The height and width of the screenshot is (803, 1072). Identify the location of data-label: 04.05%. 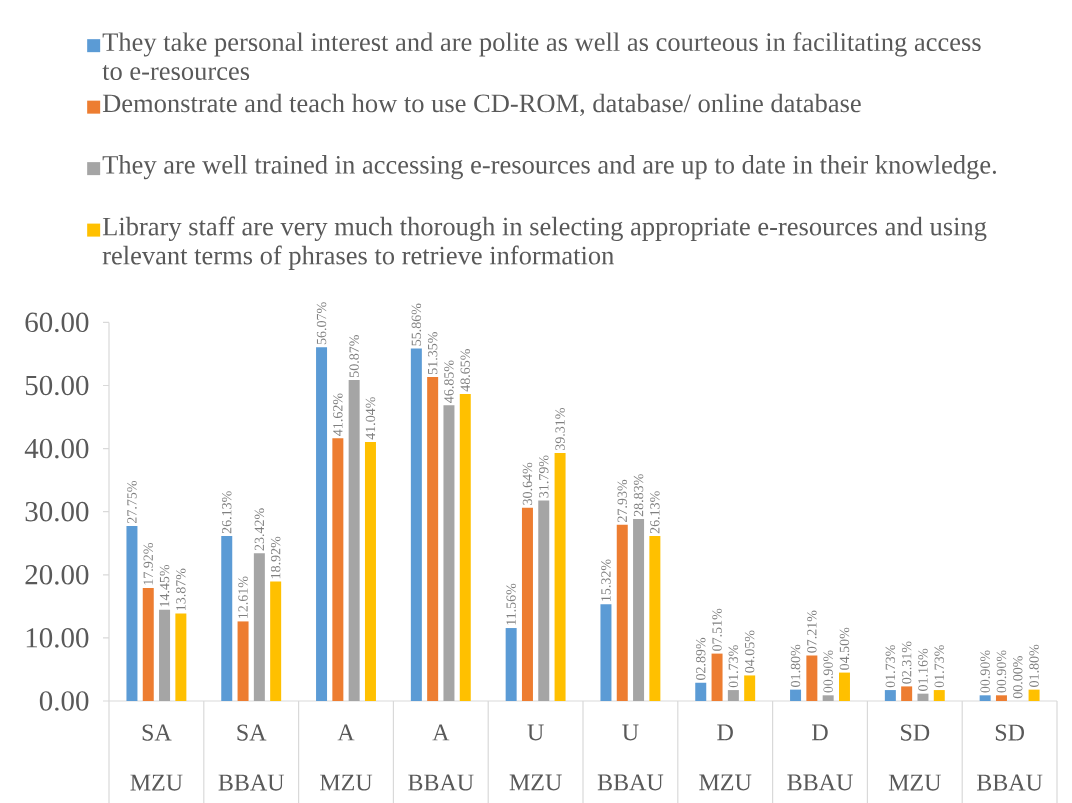
(749, 651).